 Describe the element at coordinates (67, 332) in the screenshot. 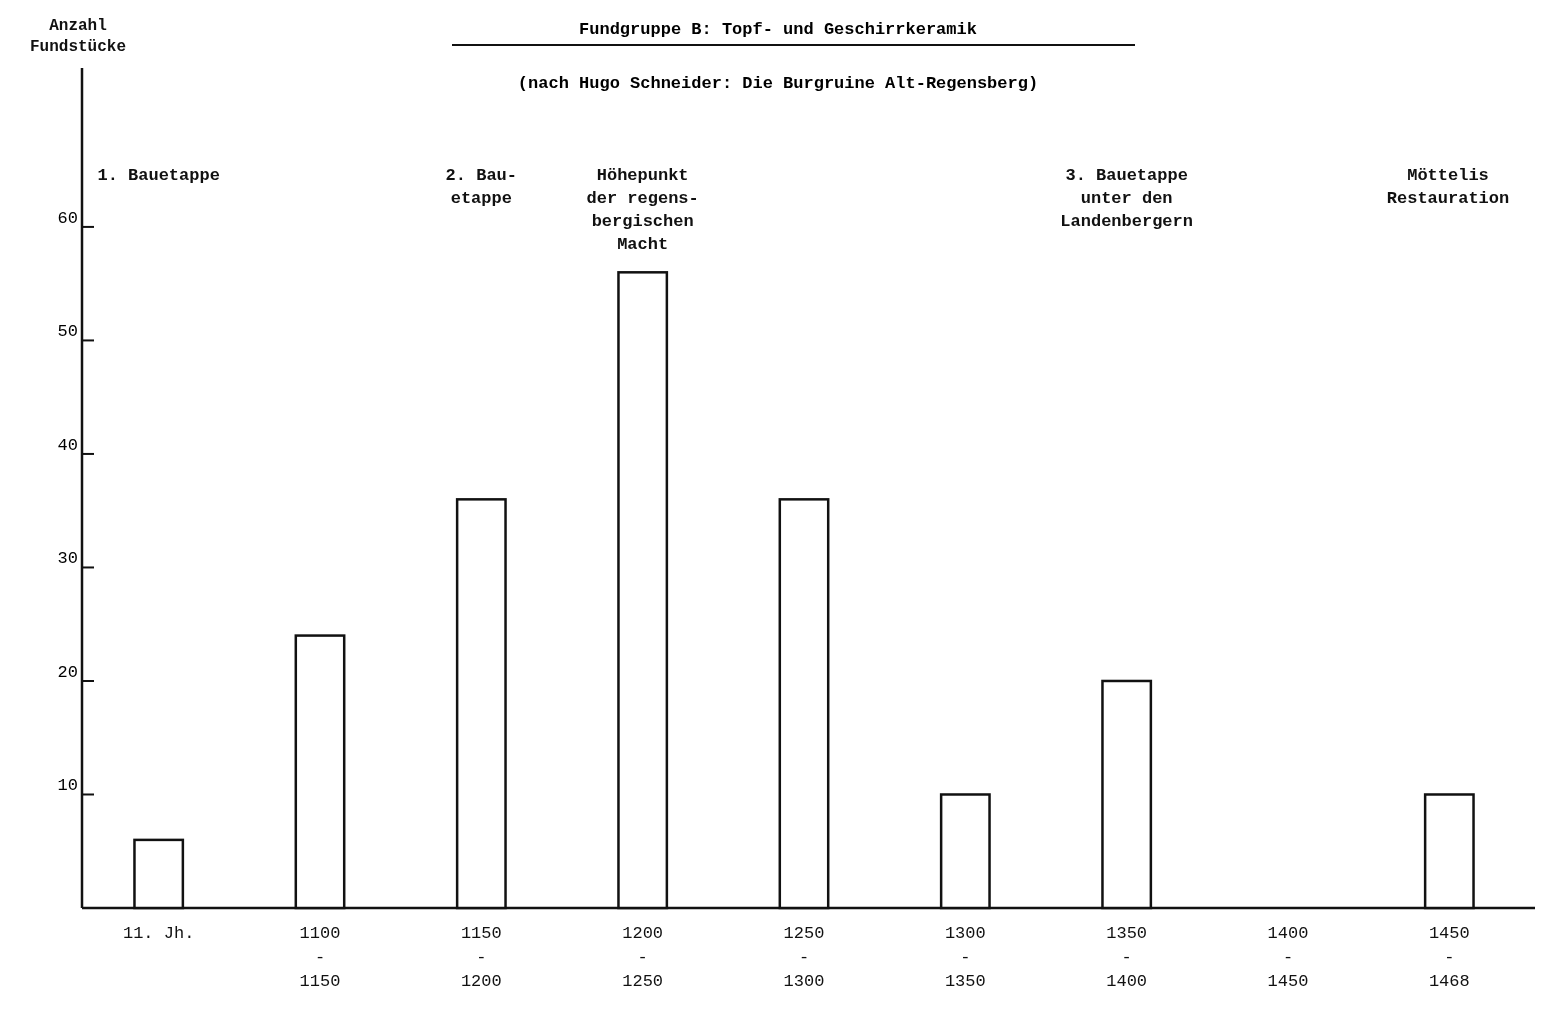

I see `y-tick-label: 50` at that location.